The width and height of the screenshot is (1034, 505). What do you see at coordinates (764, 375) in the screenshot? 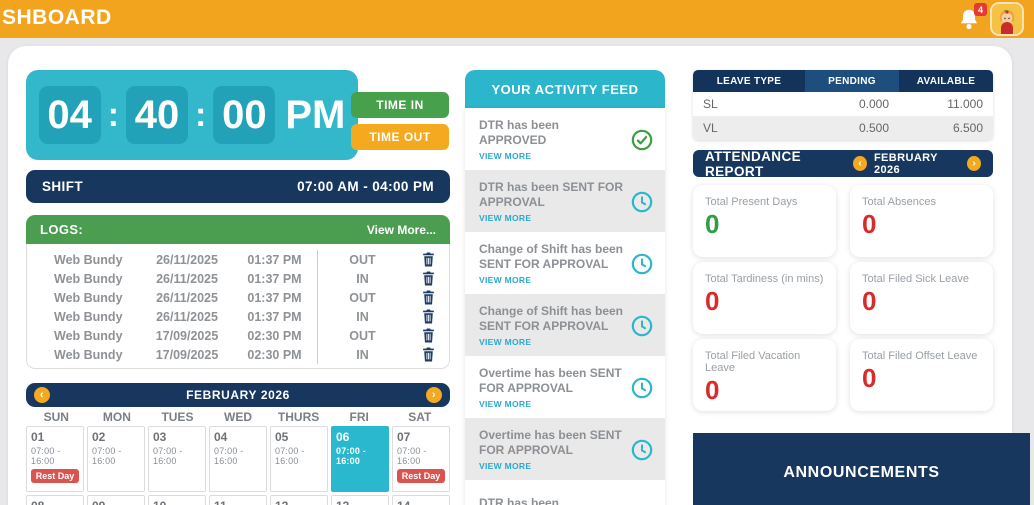
I see `stat-card-vacation-leave: Total Filed Vacation Leave 0` at bounding box center [764, 375].